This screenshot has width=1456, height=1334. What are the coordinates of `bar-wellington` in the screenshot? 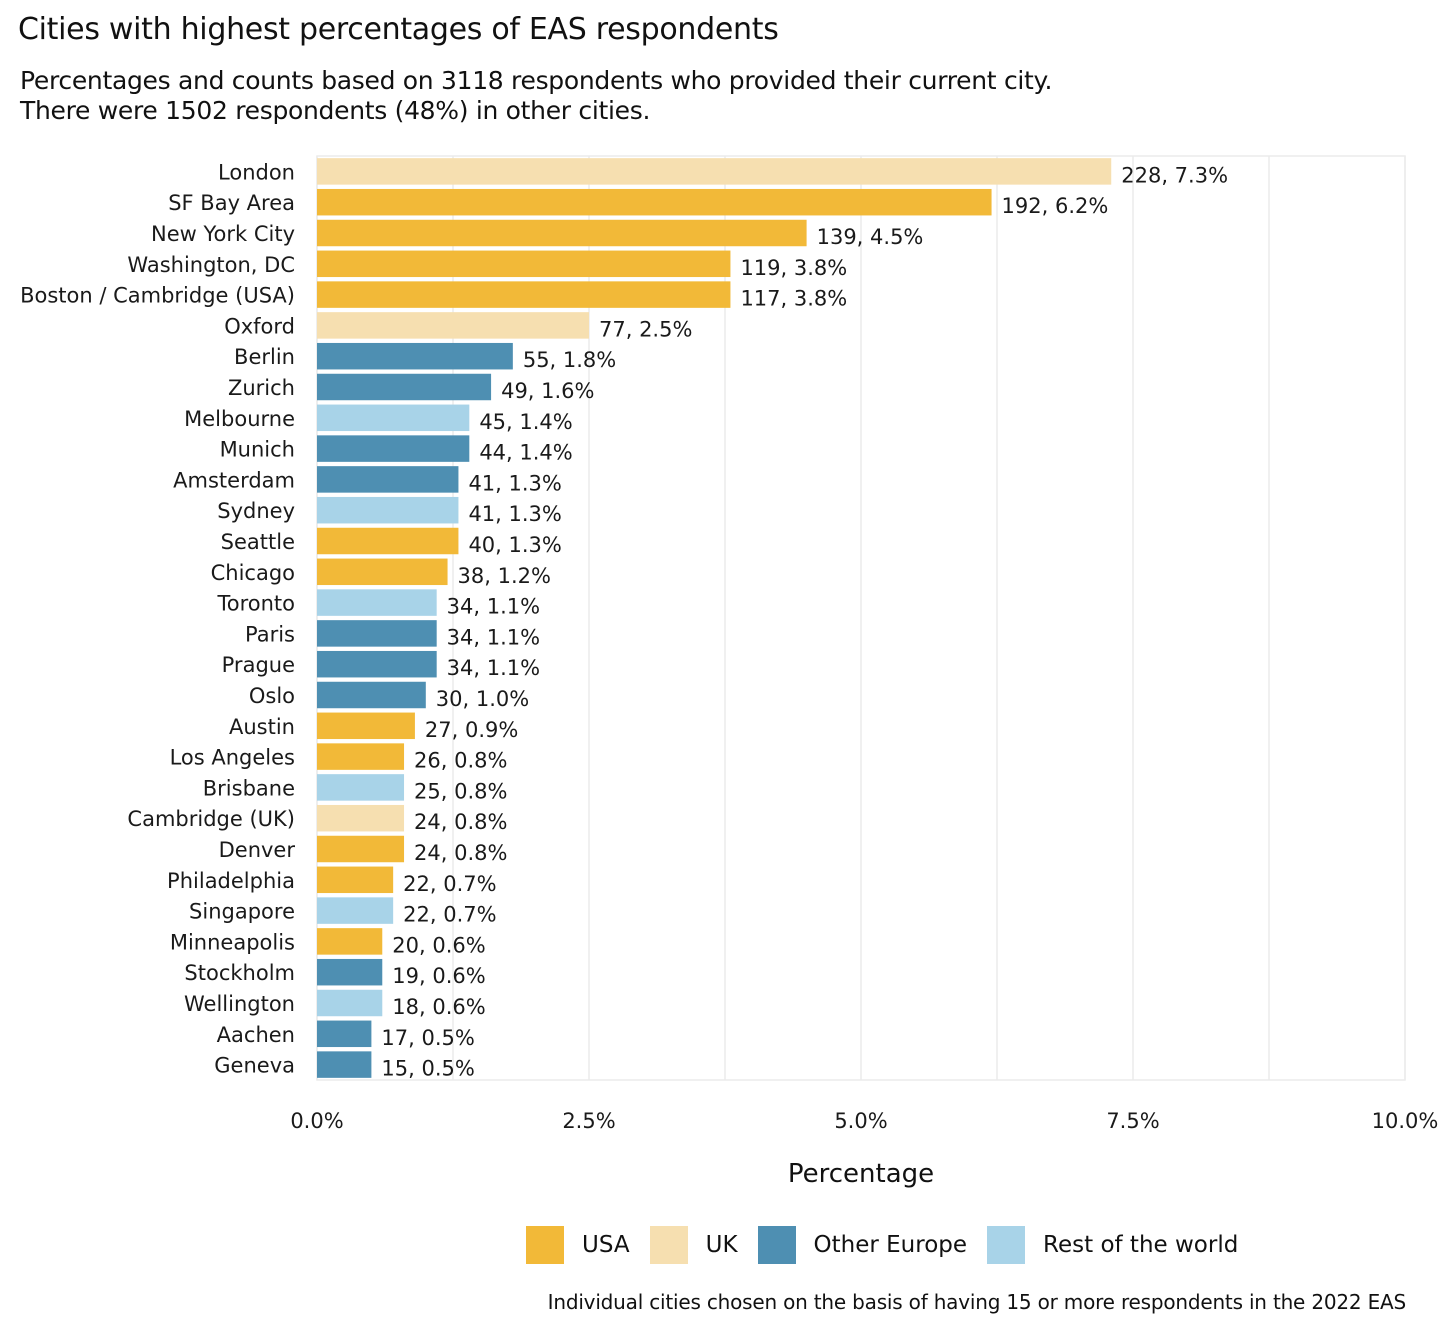 It's located at (350, 1003).